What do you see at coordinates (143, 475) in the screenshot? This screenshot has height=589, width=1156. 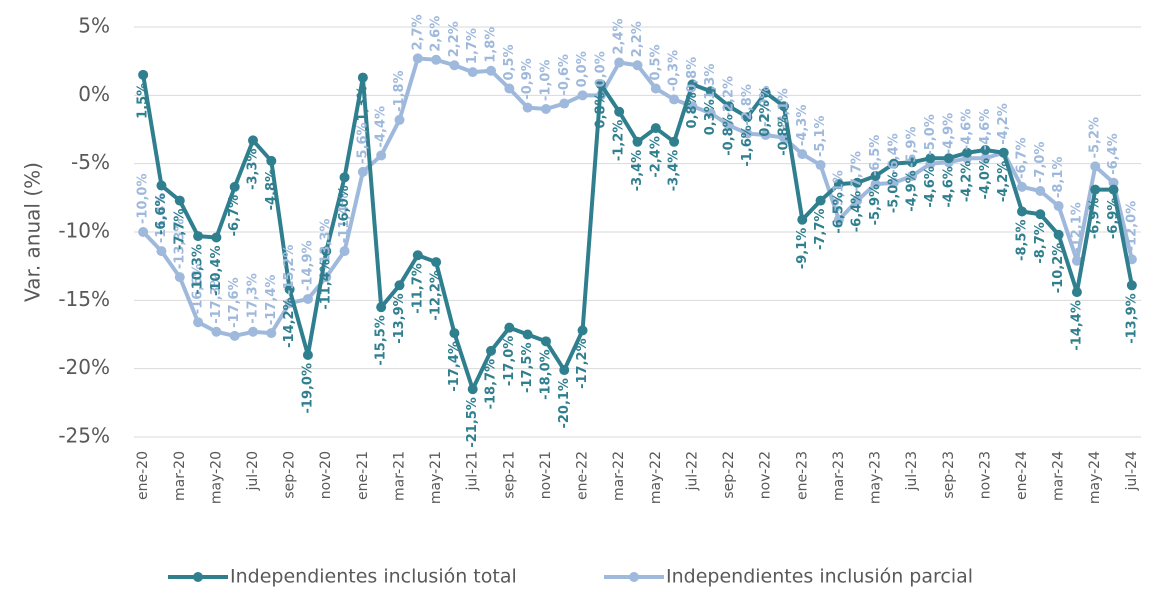 I see `x-tick-label: ene-20` at bounding box center [143, 475].